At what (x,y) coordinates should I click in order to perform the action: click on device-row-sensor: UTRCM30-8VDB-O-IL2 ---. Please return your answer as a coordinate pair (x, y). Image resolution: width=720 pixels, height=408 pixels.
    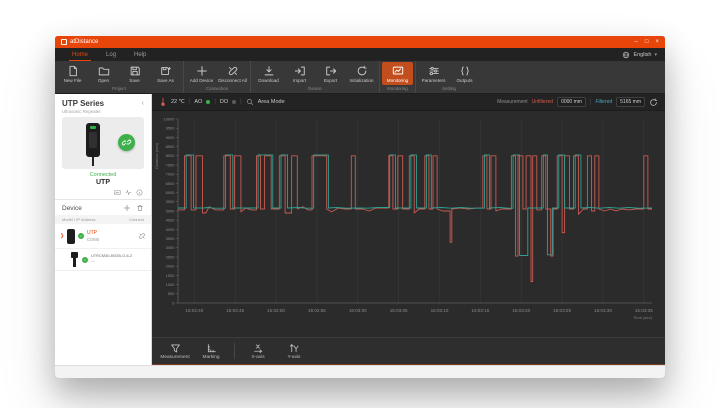
    Looking at the image, I should click on (103, 260).